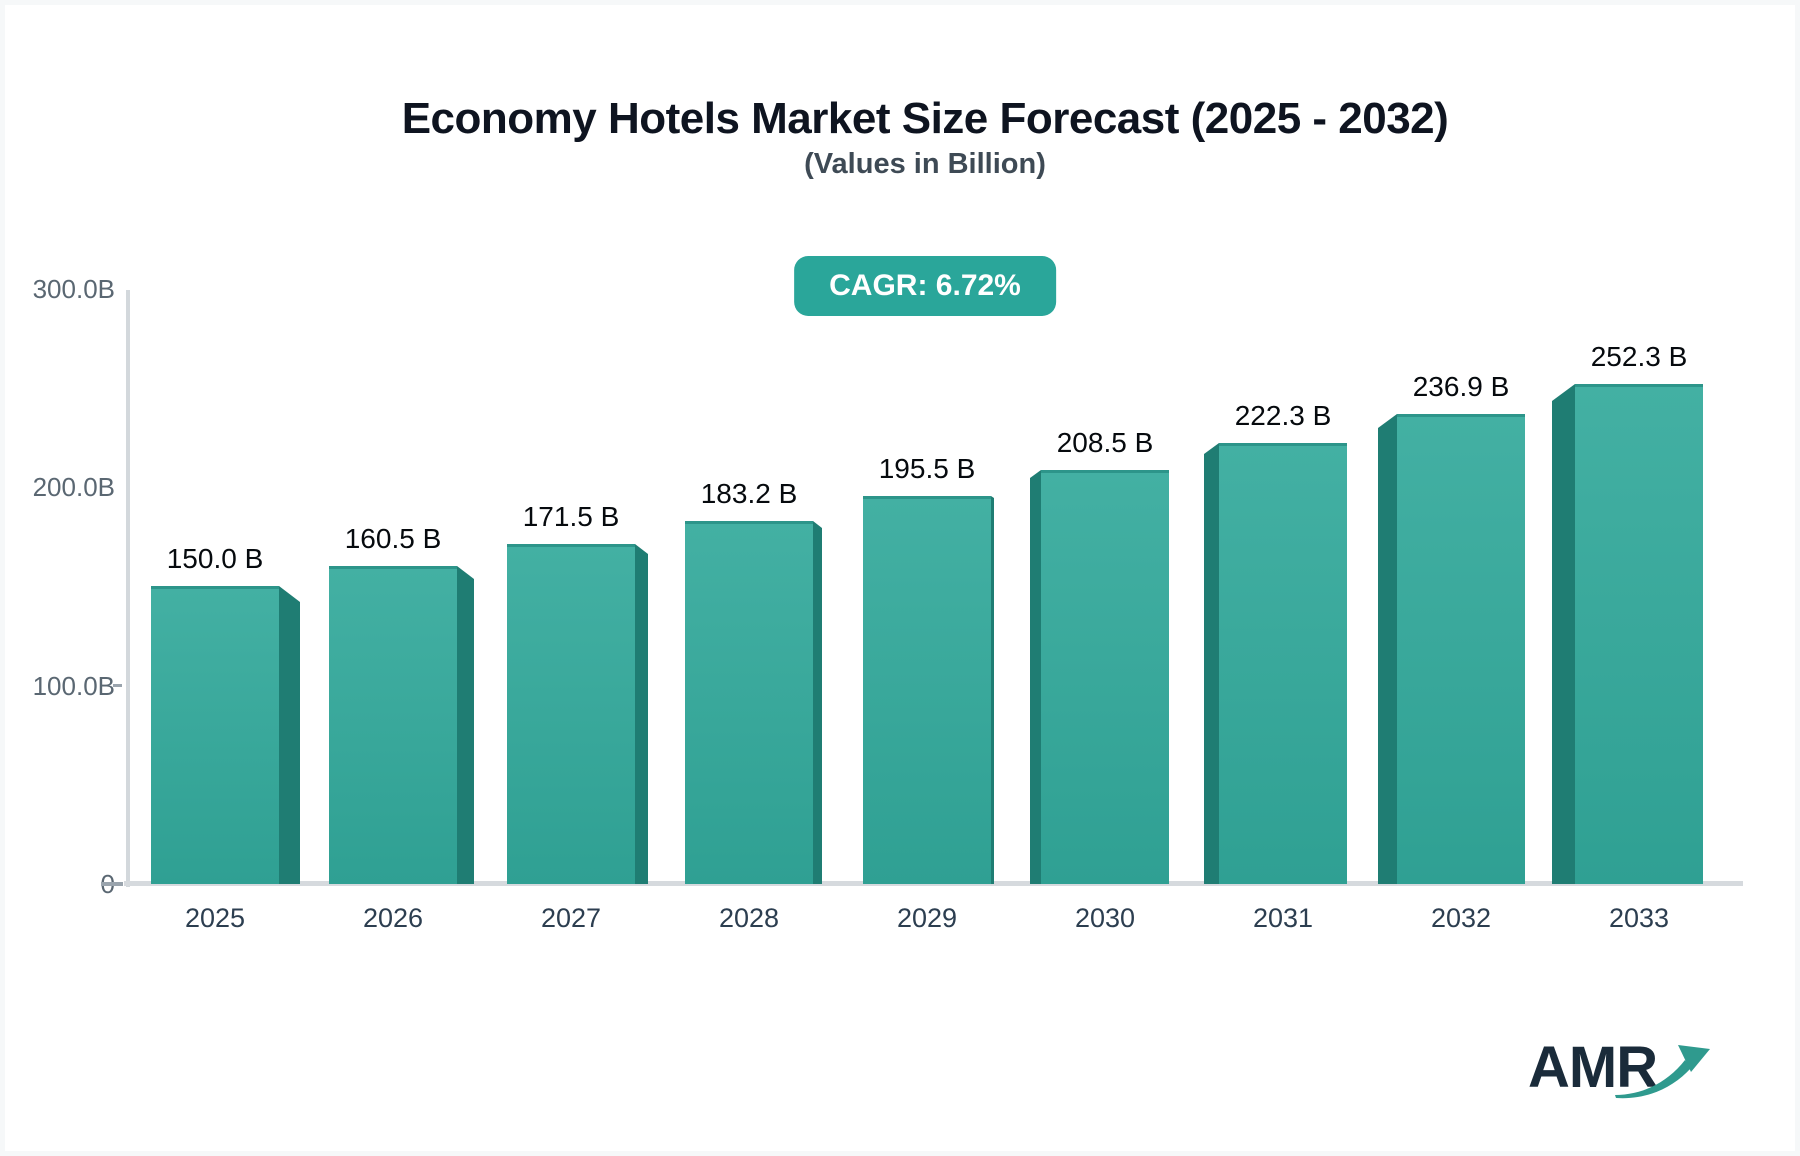 Image resolution: width=1800 pixels, height=1156 pixels. Describe the element at coordinates (749, 493) in the screenshot. I see `bar-value-label: 183.2 B` at that location.